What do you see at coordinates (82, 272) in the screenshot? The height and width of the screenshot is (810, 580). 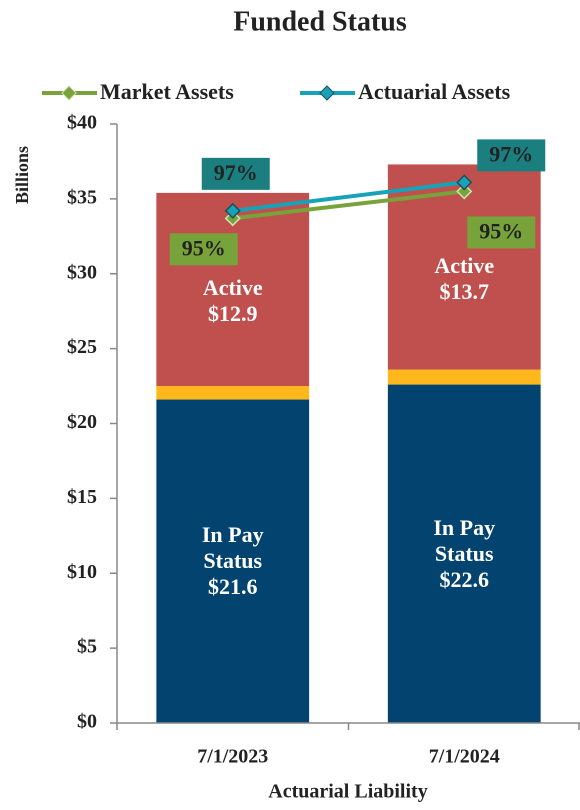 I see `y-tick-label: $30` at bounding box center [82, 272].